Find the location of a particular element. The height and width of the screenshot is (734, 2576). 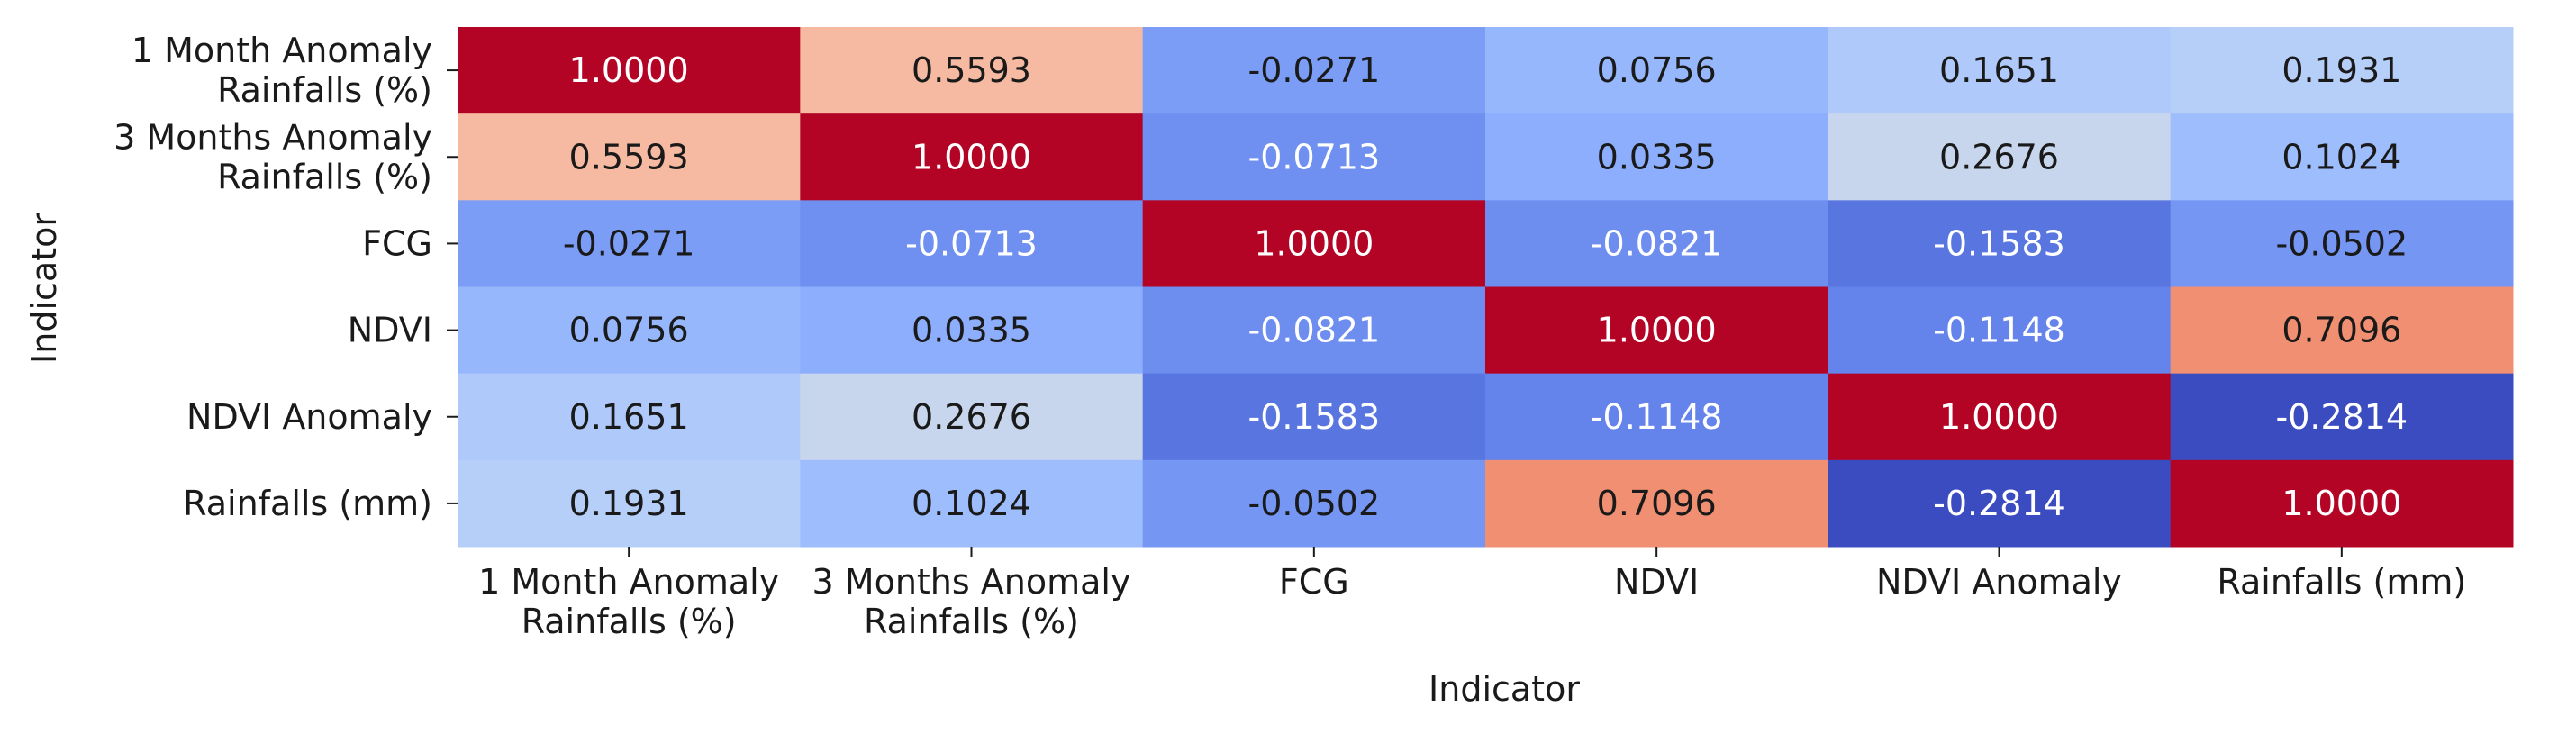

y-tick-label: 1 Month Anomaly is located at coordinates (282, 50).